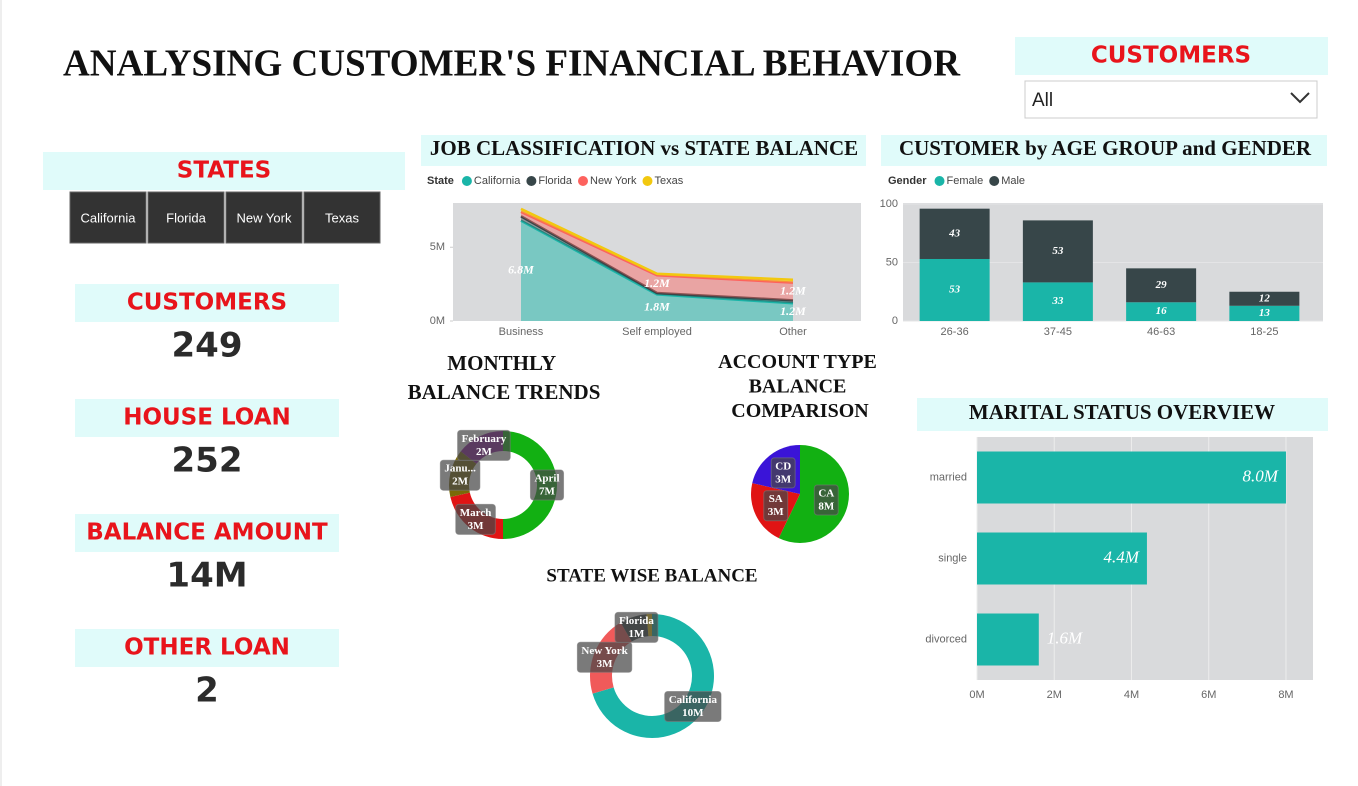 The image size is (1358, 786). Describe the element at coordinates (1264, 332) in the screenshot. I see `x-tick-label: 18-25` at that location.